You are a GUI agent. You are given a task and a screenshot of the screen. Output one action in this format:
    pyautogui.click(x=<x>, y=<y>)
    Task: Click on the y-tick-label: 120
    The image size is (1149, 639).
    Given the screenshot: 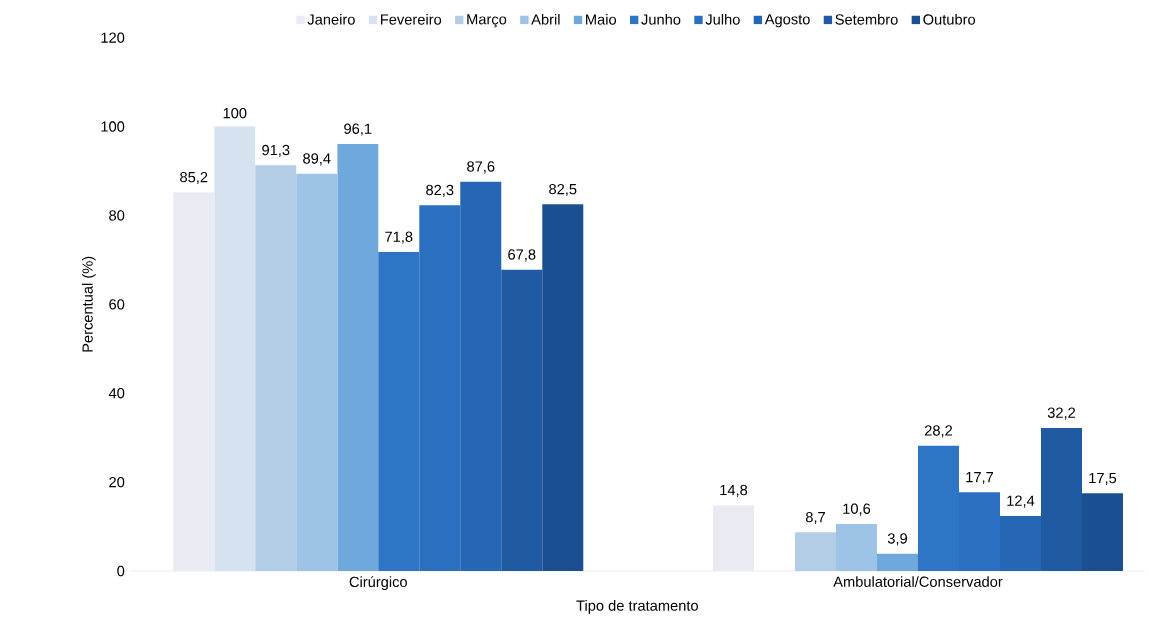 What is the action you would take?
    pyautogui.click(x=113, y=37)
    